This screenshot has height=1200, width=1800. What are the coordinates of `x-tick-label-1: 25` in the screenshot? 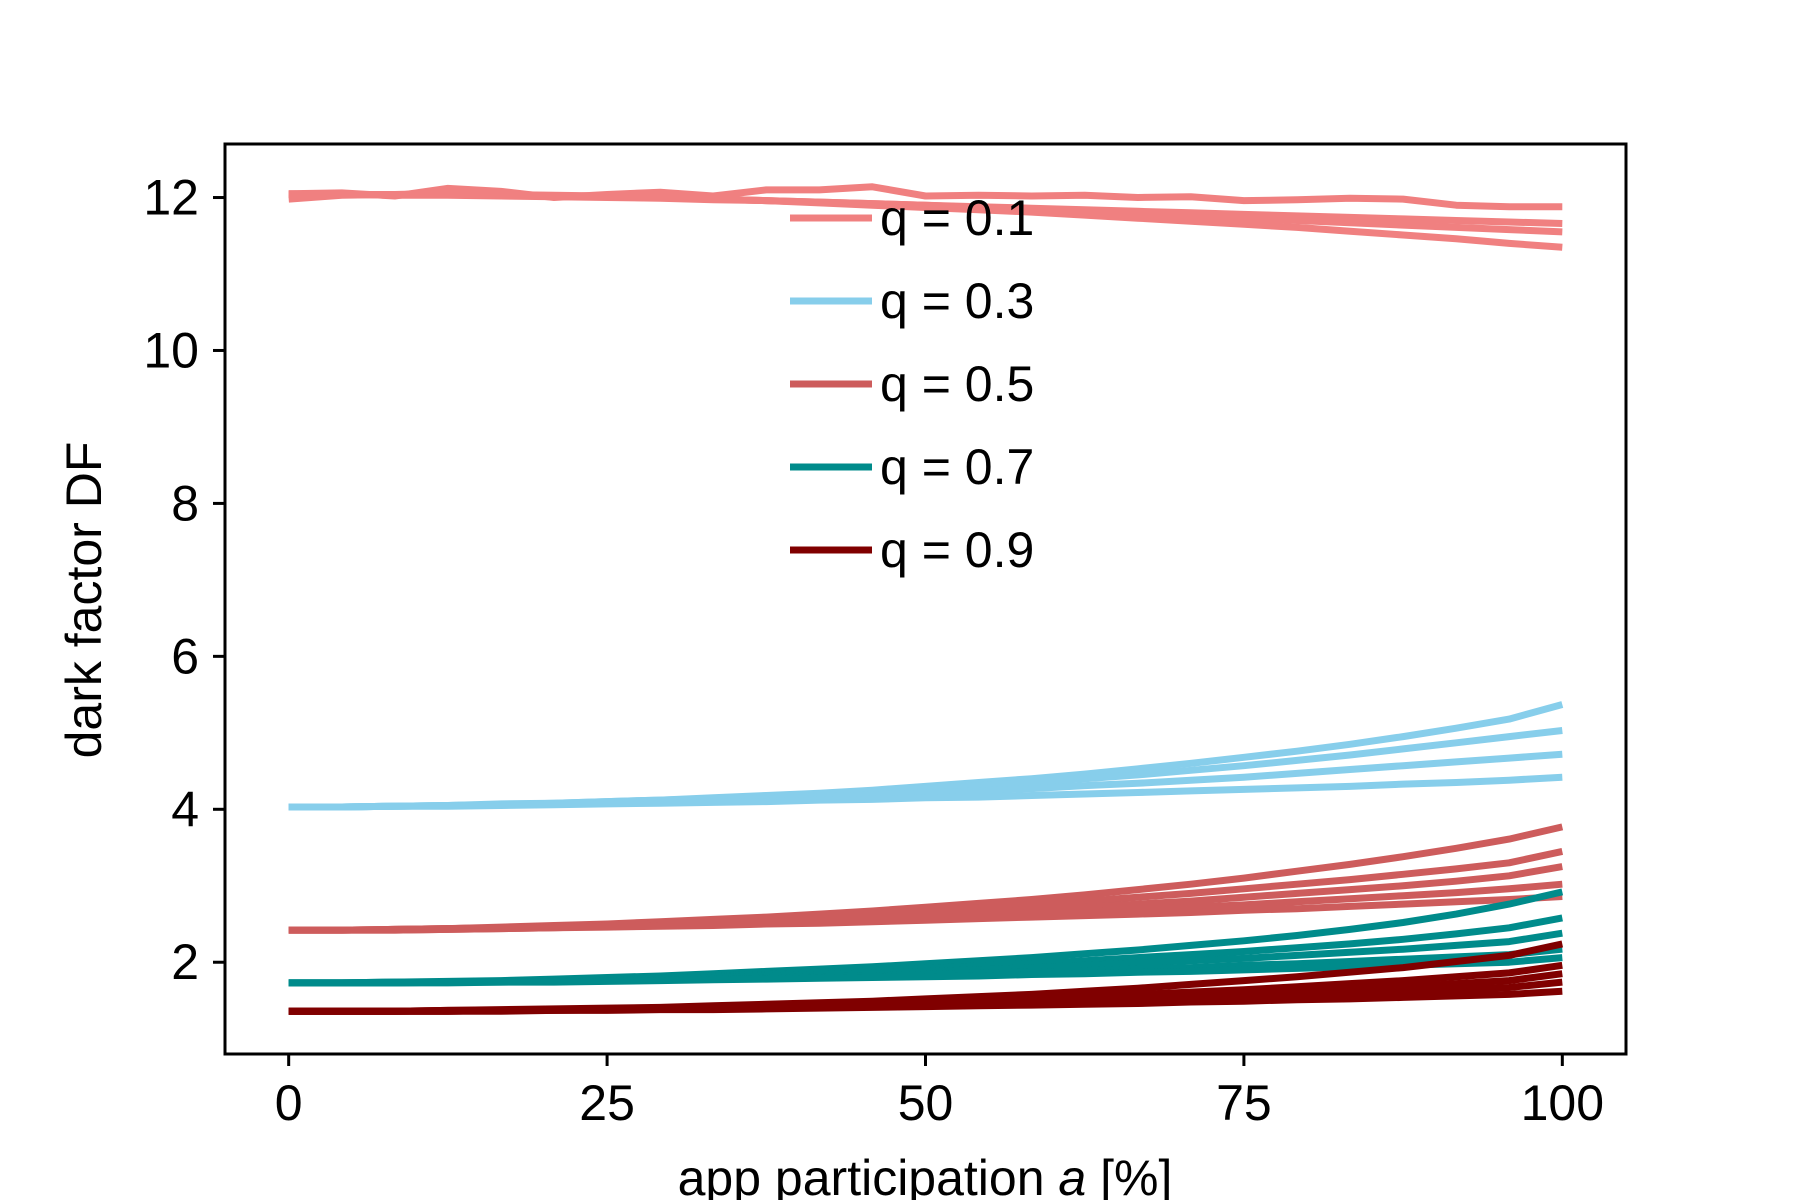 It's located at (607, 1103).